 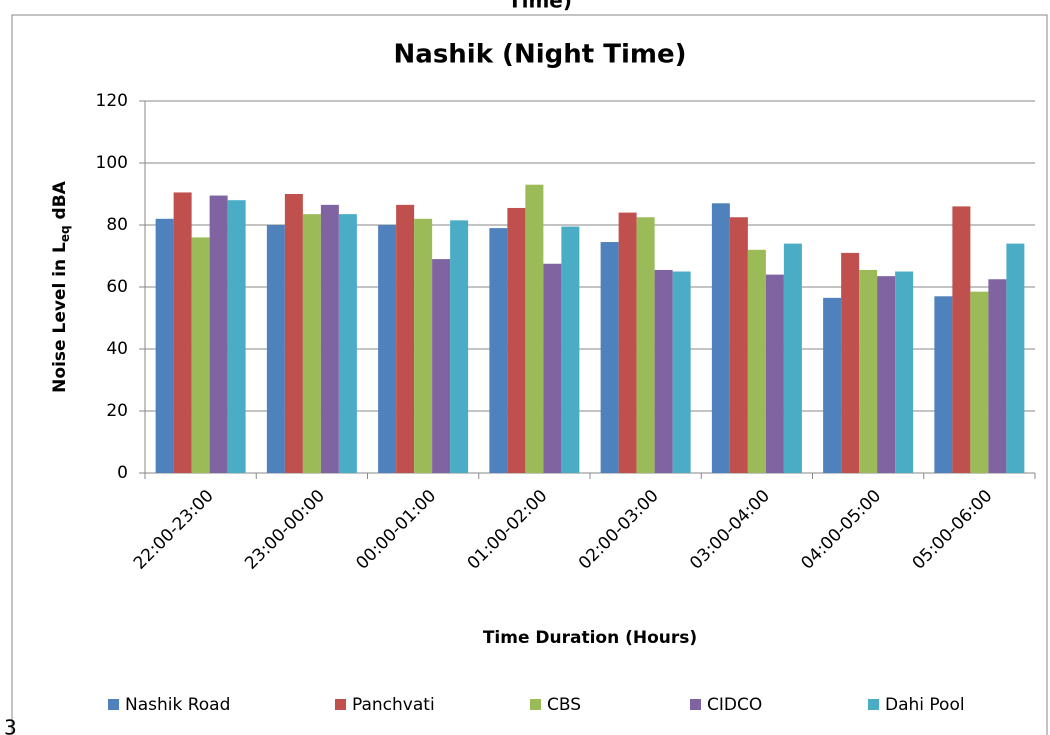 I want to click on y-tick-label: 0, so click(x=122, y=473).